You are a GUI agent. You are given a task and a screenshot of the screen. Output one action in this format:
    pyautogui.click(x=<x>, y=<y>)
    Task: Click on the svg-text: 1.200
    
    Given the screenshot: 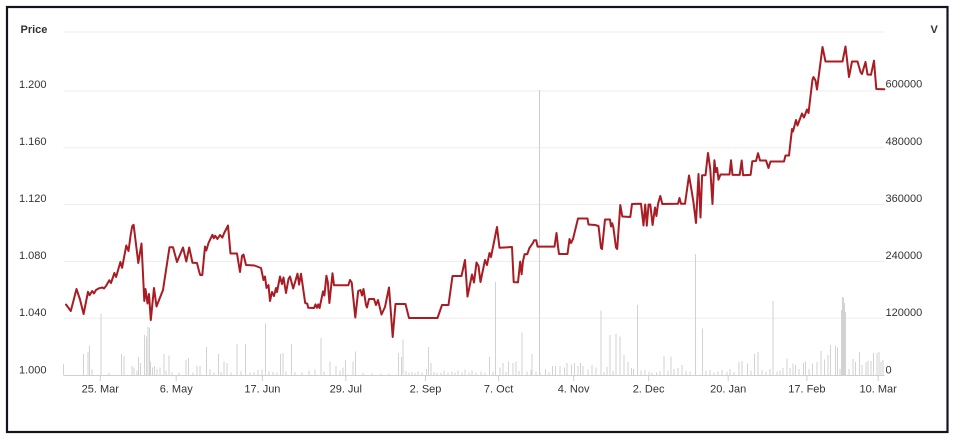 What is the action you would take?
    pyautogui.click(x=33, y=85)
    